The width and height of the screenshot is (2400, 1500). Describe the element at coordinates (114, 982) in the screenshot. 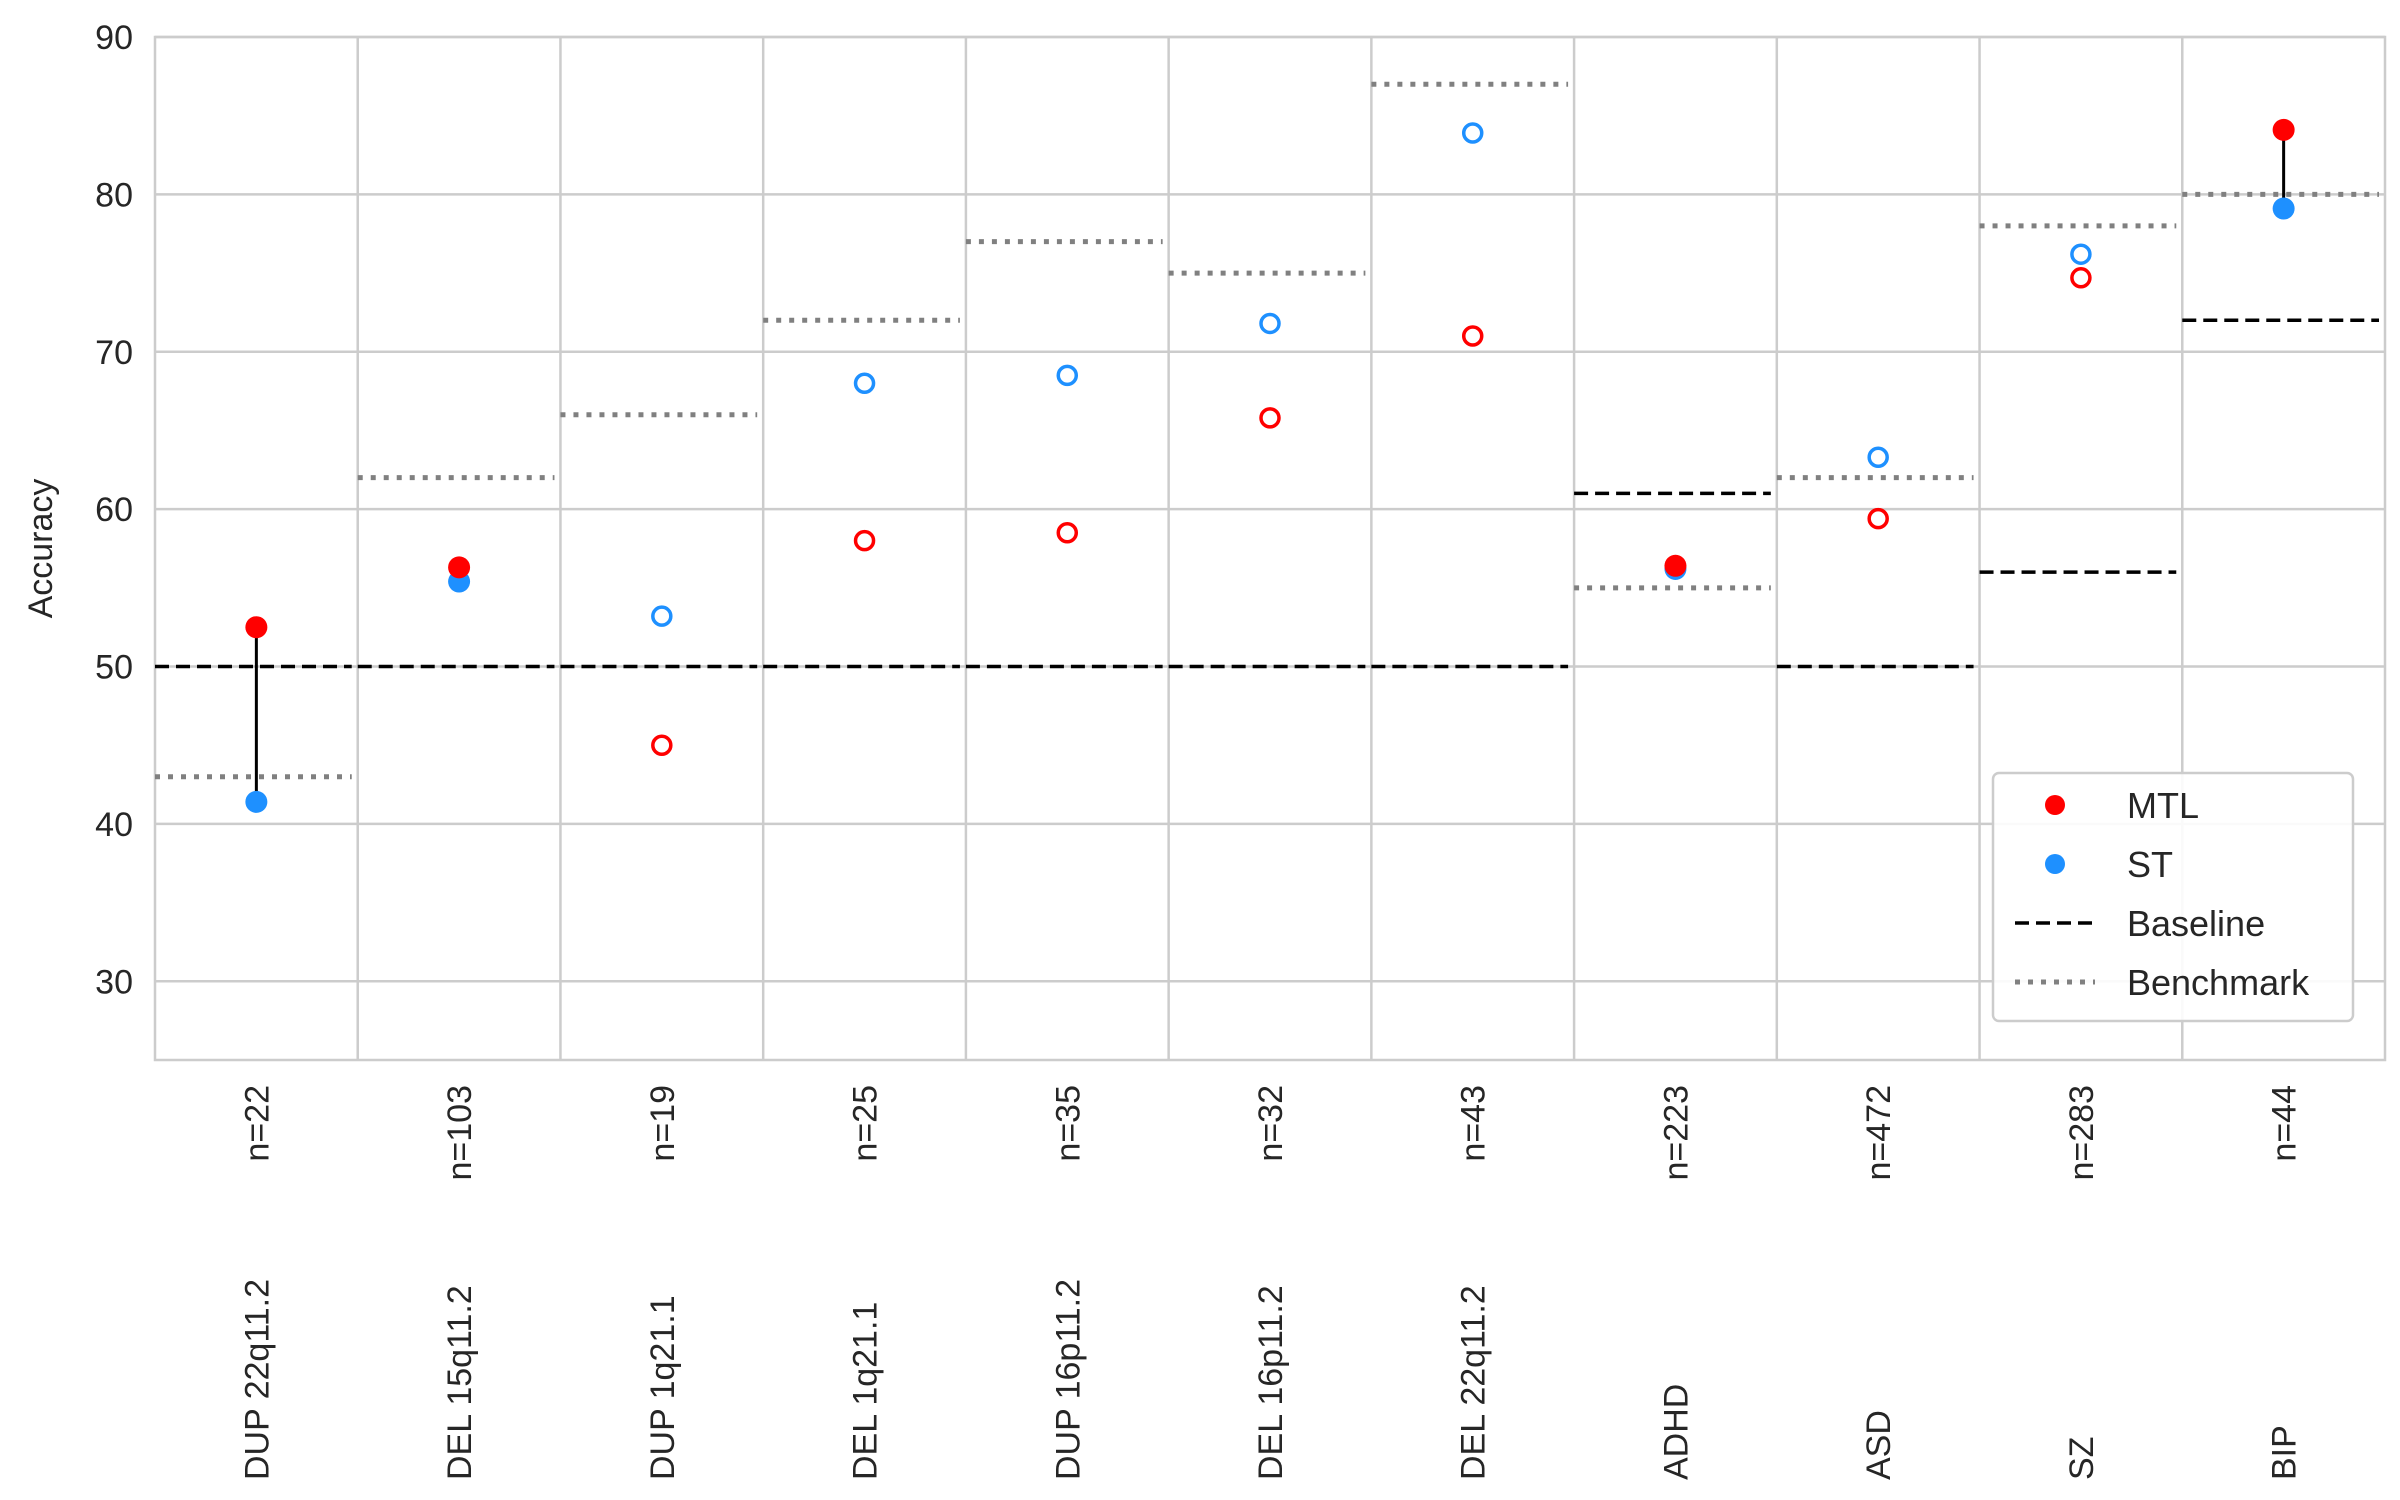

I see `y-tick-label: 30` at that location.